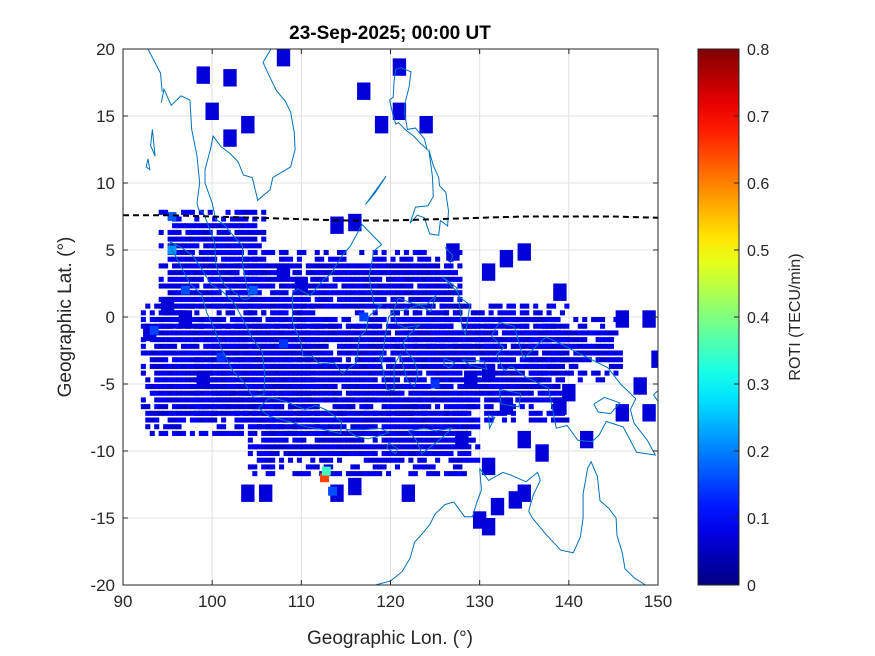 Image resolution: width=875 pixels, height=656 pixels. I want to click on y-tick-label: 5, so click(110, 250).